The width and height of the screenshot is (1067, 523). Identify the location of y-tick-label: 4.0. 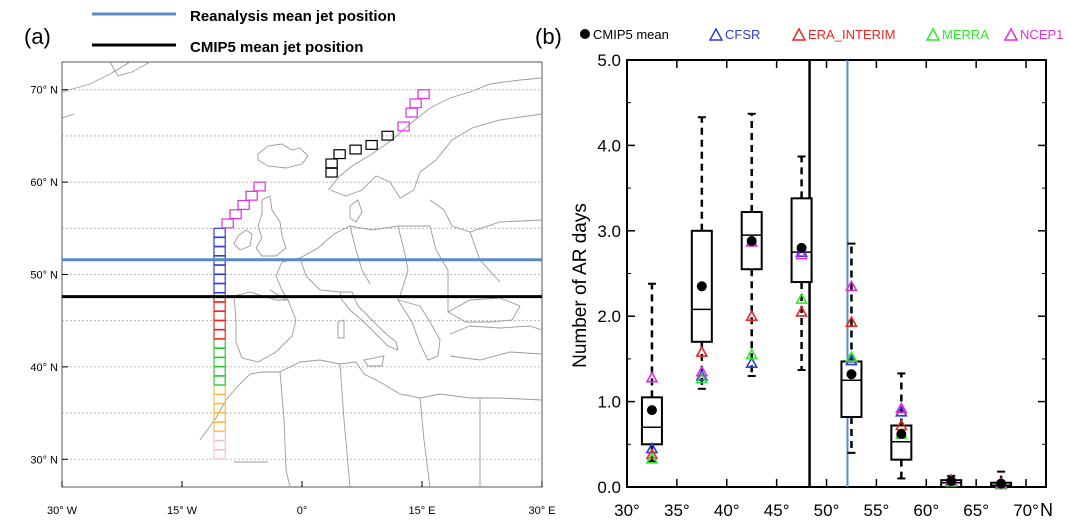
(609, 145).